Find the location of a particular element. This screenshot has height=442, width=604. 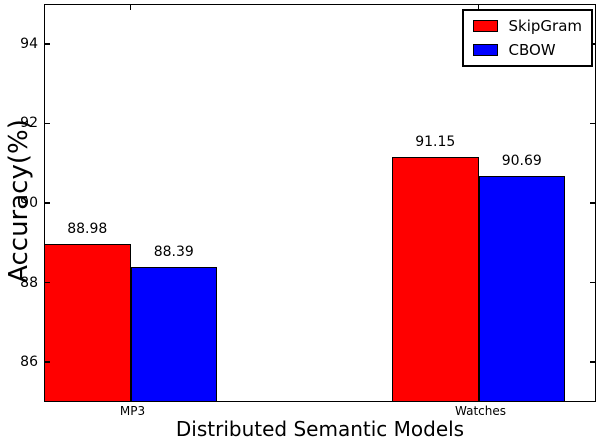

bar-value-label: 88.98 is located at coordinates (87, 228).